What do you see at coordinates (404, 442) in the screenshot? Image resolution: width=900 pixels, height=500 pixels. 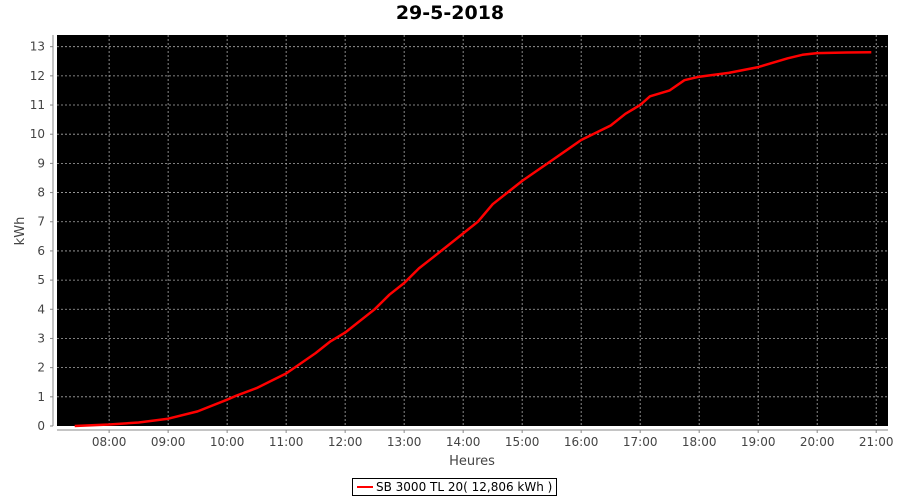 I see `x-tick-label: 13:00` at bounding box center [404, 442].